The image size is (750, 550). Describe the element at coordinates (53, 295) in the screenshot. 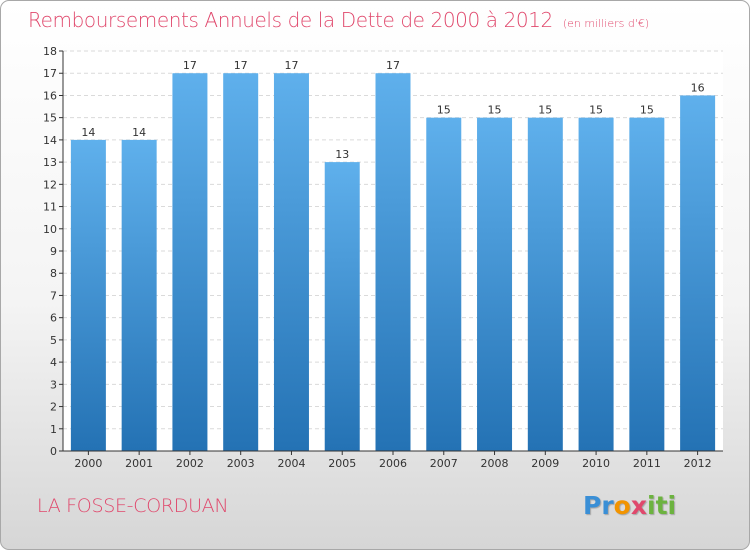

I see `y-tick-label: 7` at that location.